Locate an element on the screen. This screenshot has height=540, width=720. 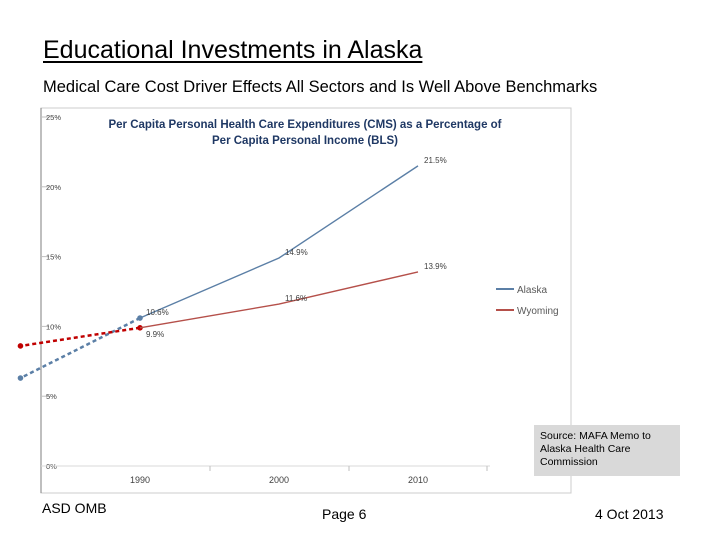
legend-label: Wyoming is located at coordinates (538, 311).